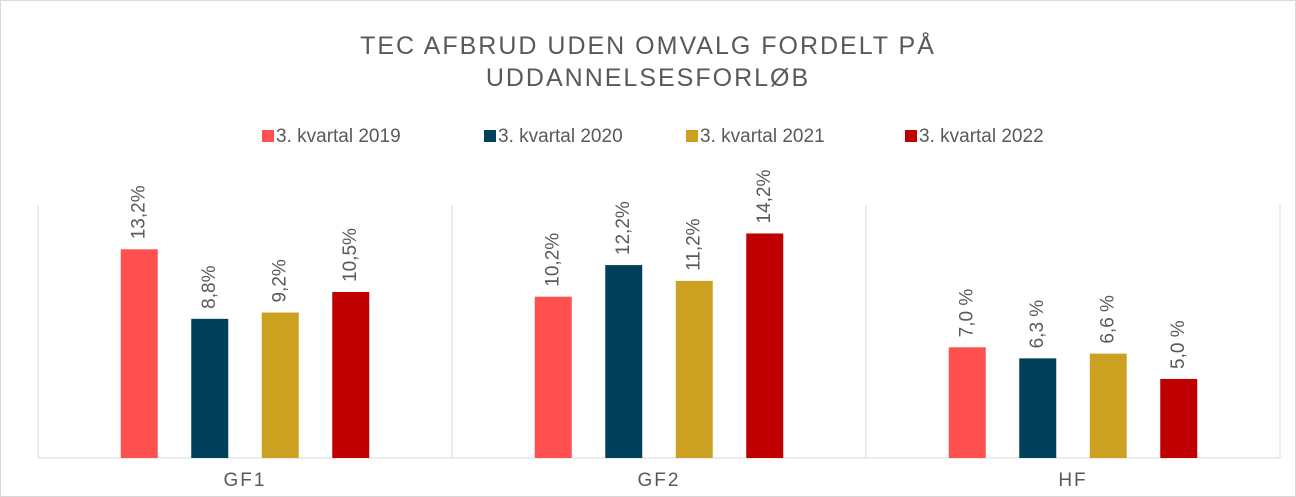  What do you see at coordinates (138, 212) in the screenshot?
I see `data-label: 13,2%` at bounding box center [138, 212].